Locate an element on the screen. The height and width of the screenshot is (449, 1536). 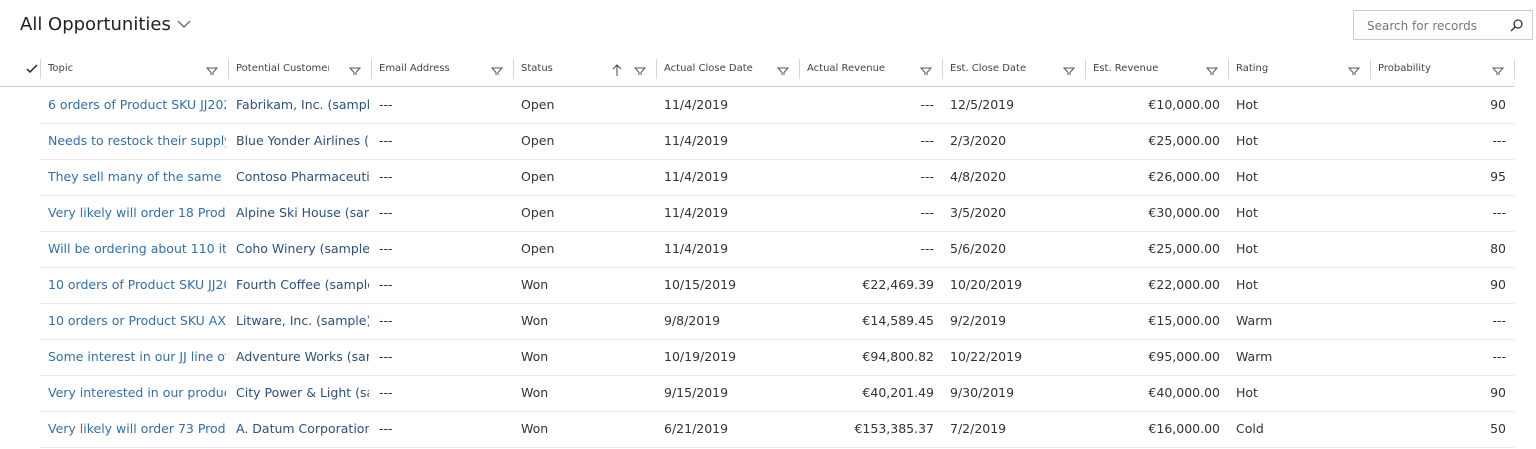
customer-link: A. Datum Corporation (s is located at coordinates (302, 428).